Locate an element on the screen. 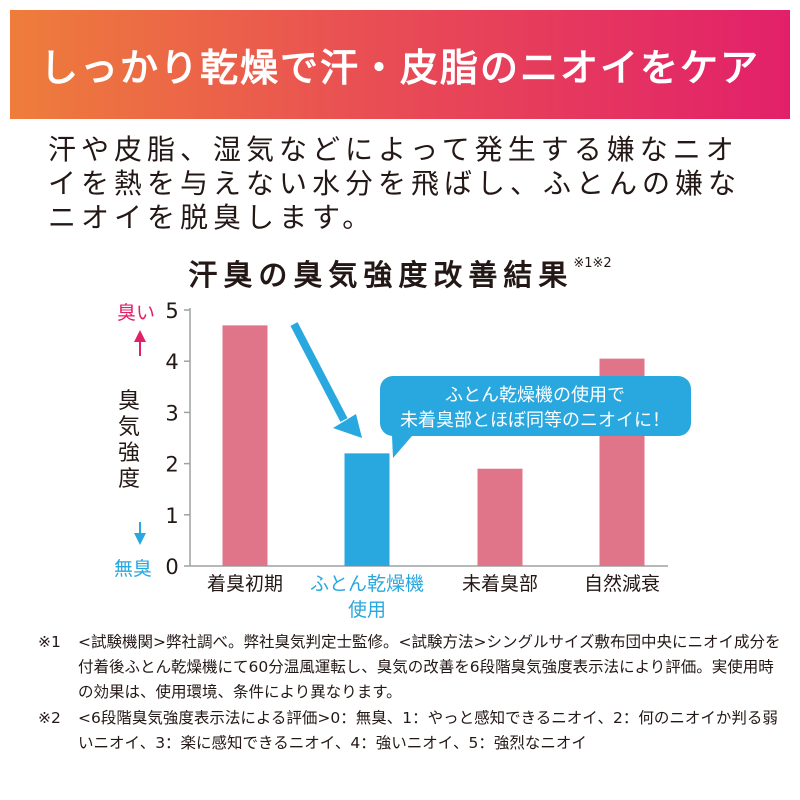  y-tick-label: 2 is located at coordinates (171, 465).